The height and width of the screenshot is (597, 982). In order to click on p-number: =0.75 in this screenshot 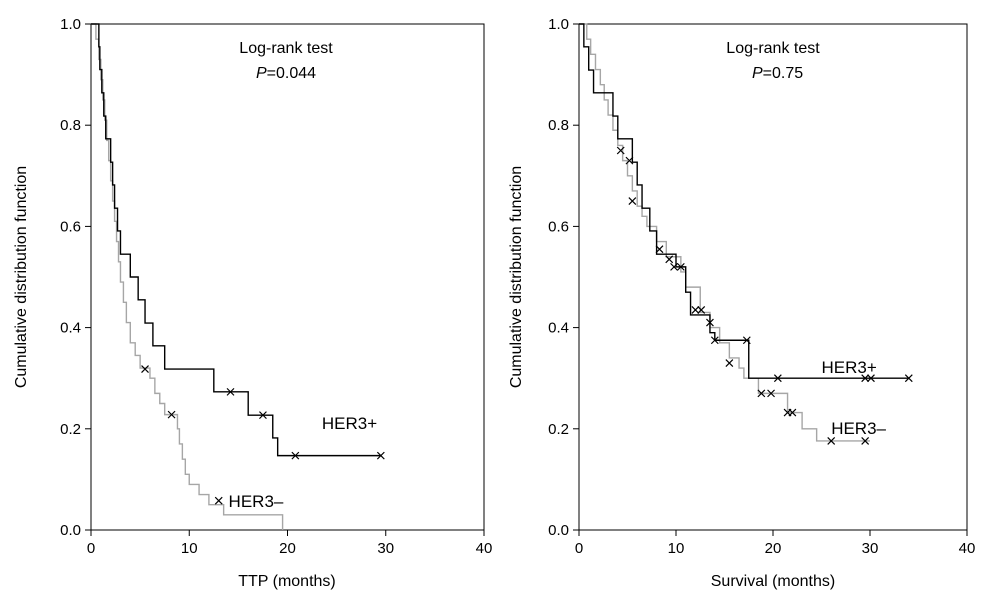, I will do `click(783, 73)`.